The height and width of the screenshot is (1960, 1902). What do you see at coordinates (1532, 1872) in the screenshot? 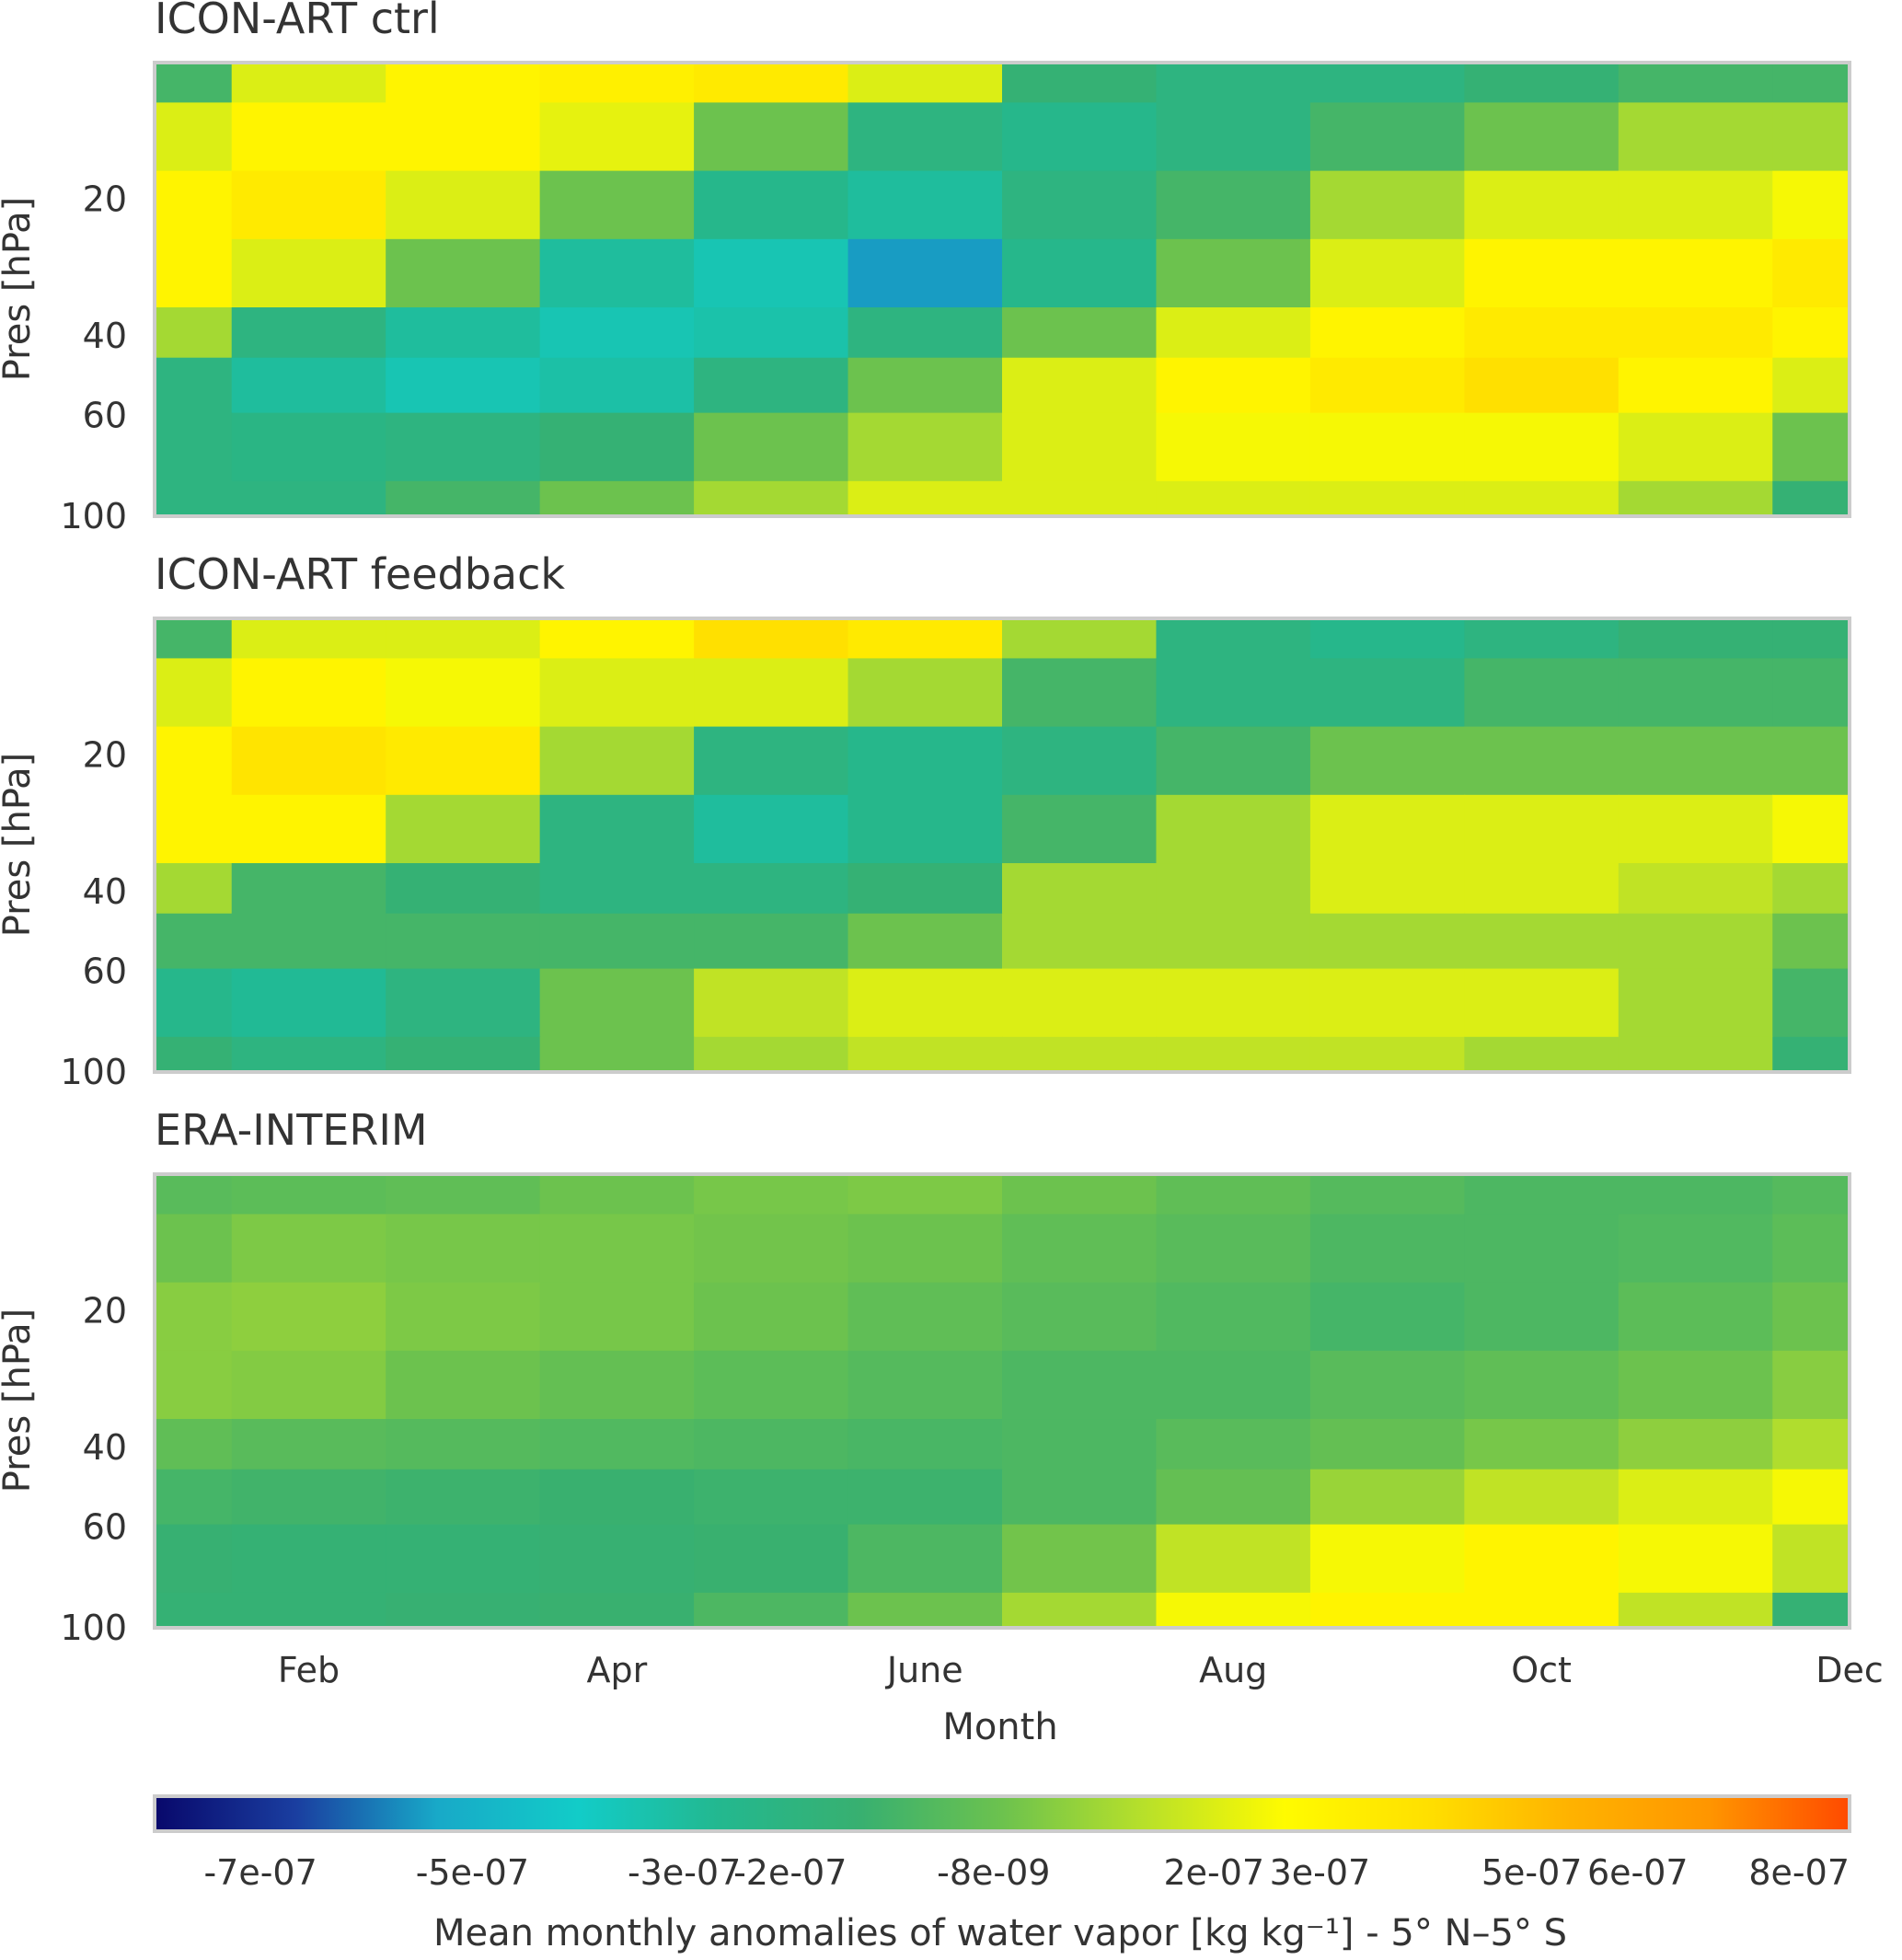
I see `colorbar-tick-label: 5e-07` at bounding box center [1532, 1872].